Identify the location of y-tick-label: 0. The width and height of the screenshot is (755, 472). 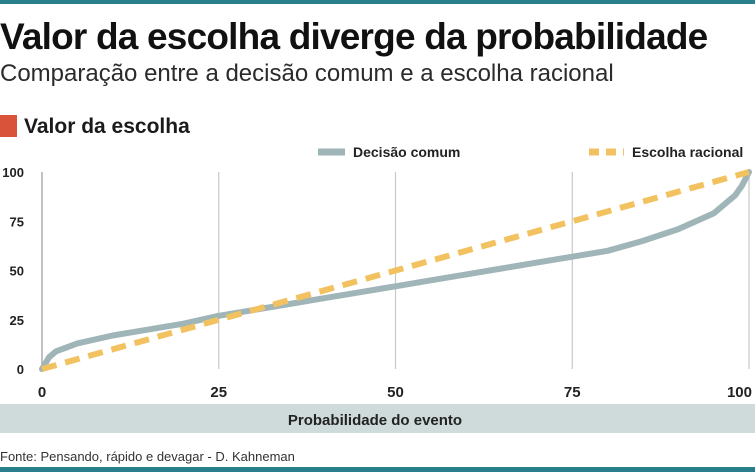
(20, 369).